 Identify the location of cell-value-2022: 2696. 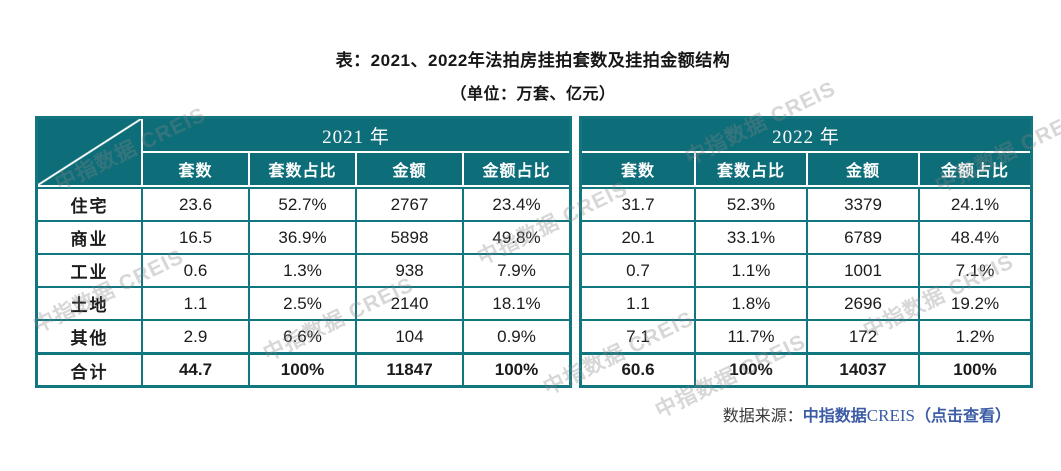
(862, 302).